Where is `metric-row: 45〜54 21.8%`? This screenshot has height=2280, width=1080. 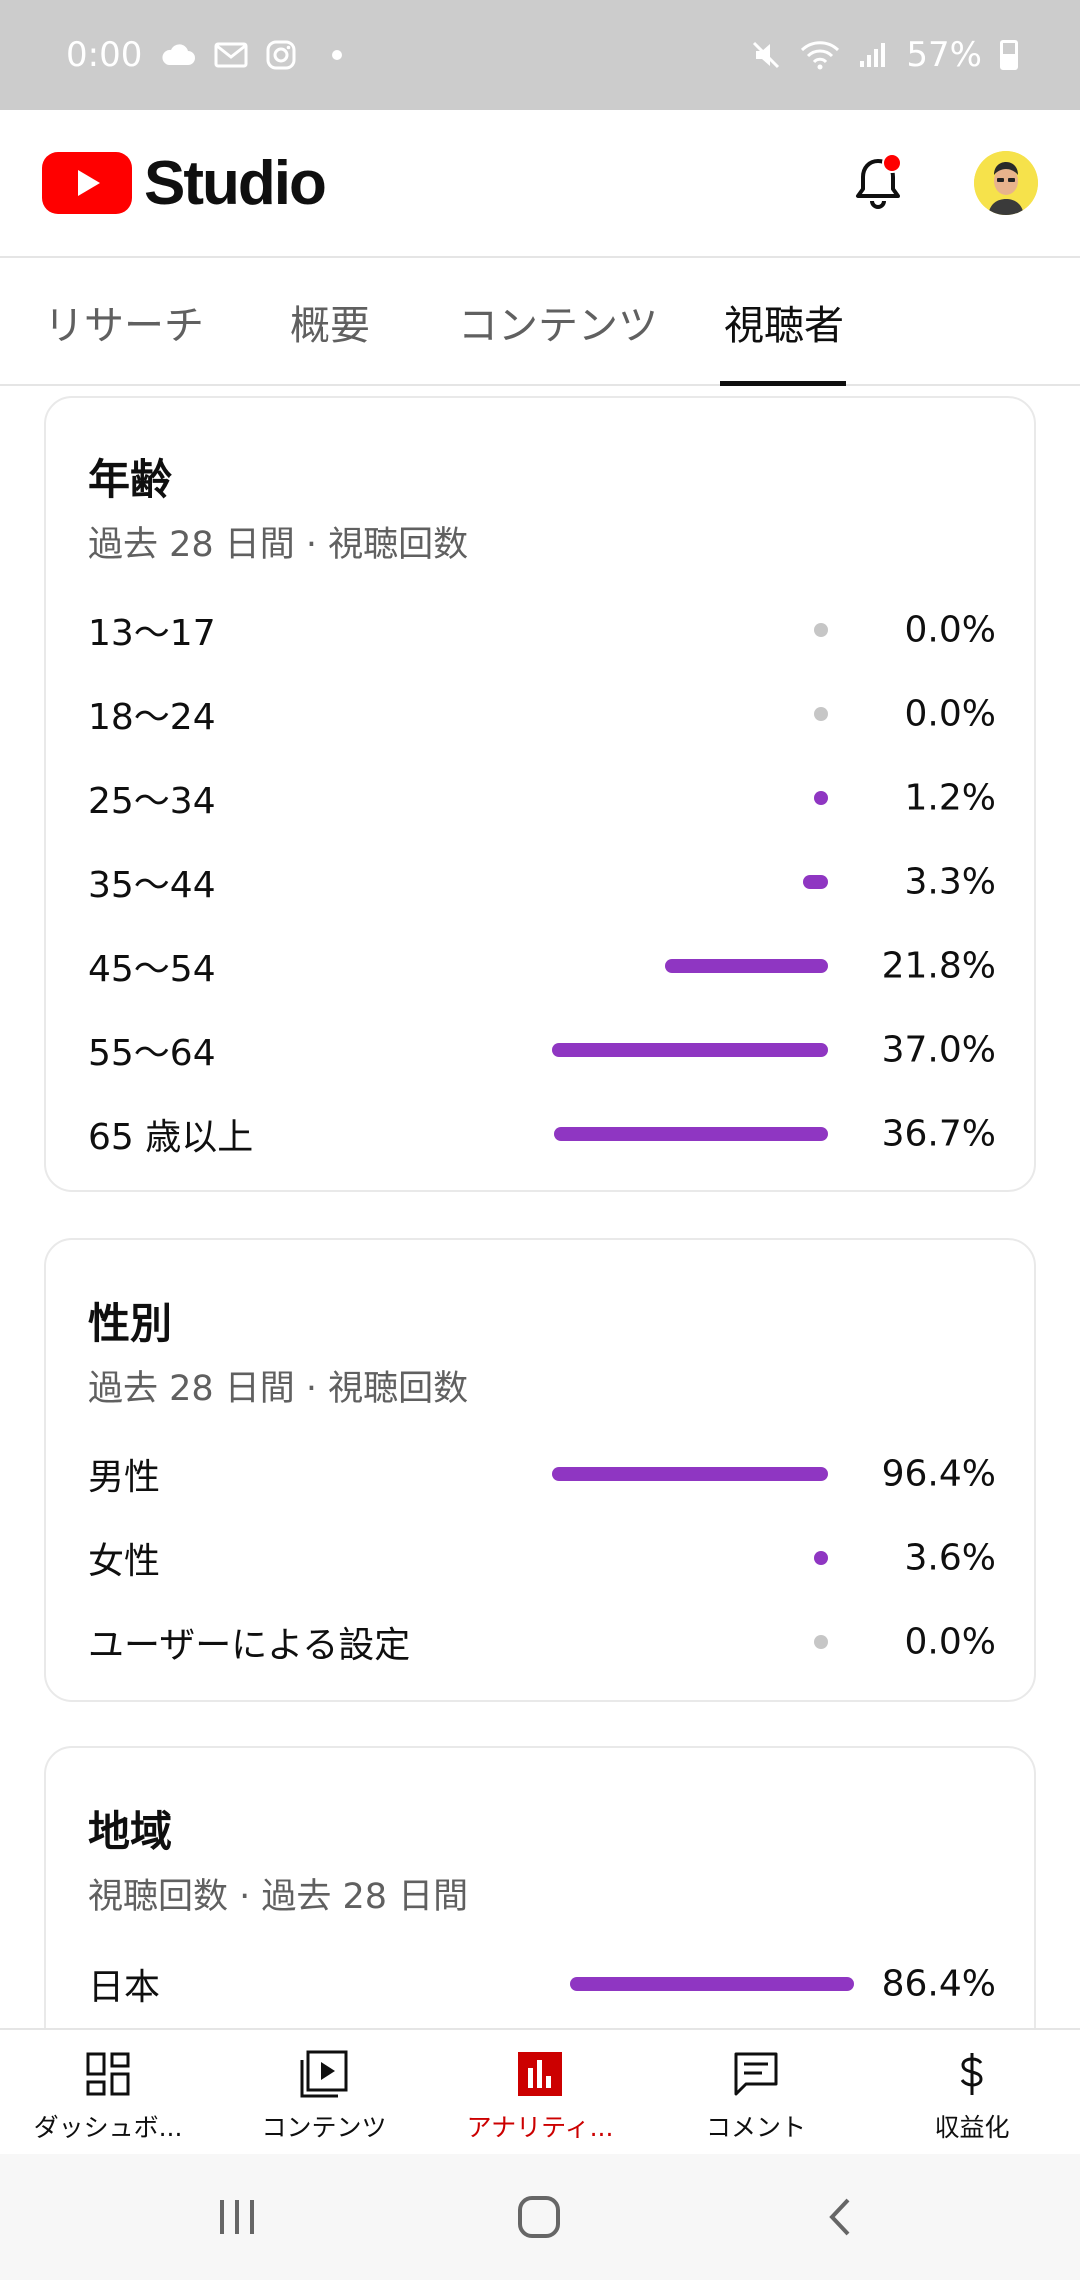 metric-row: 45〜54 21.8% is located at coordinates (542, 966).